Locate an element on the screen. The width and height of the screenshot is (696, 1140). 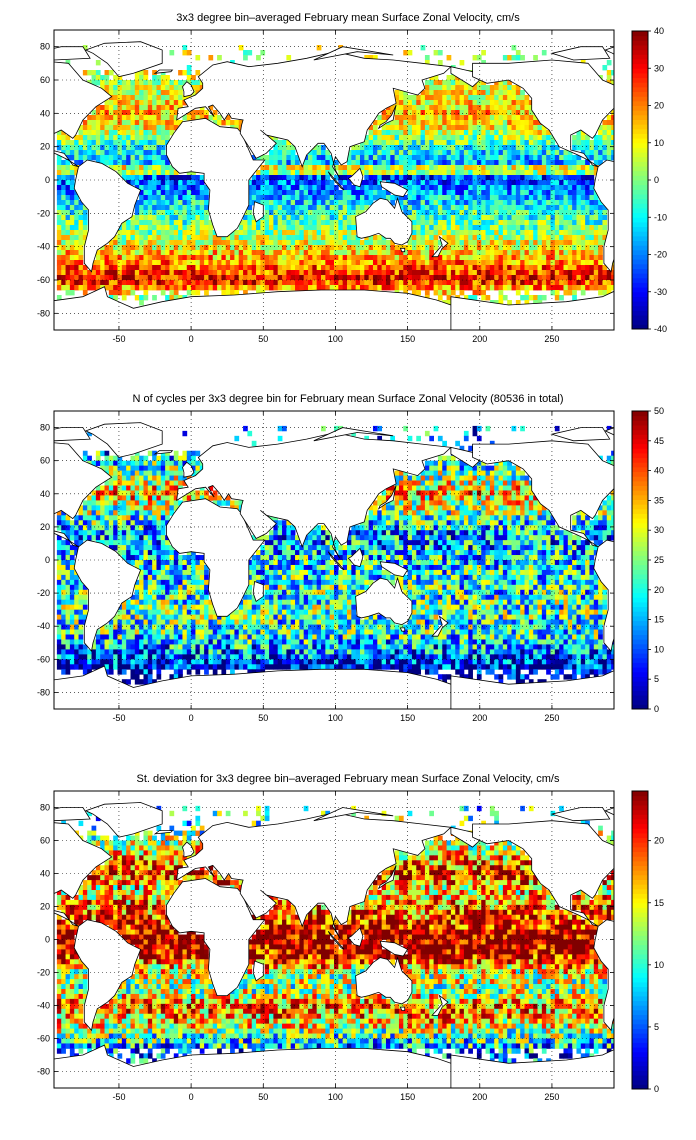
colorbar-swatch is located at coordinates (640, 280).